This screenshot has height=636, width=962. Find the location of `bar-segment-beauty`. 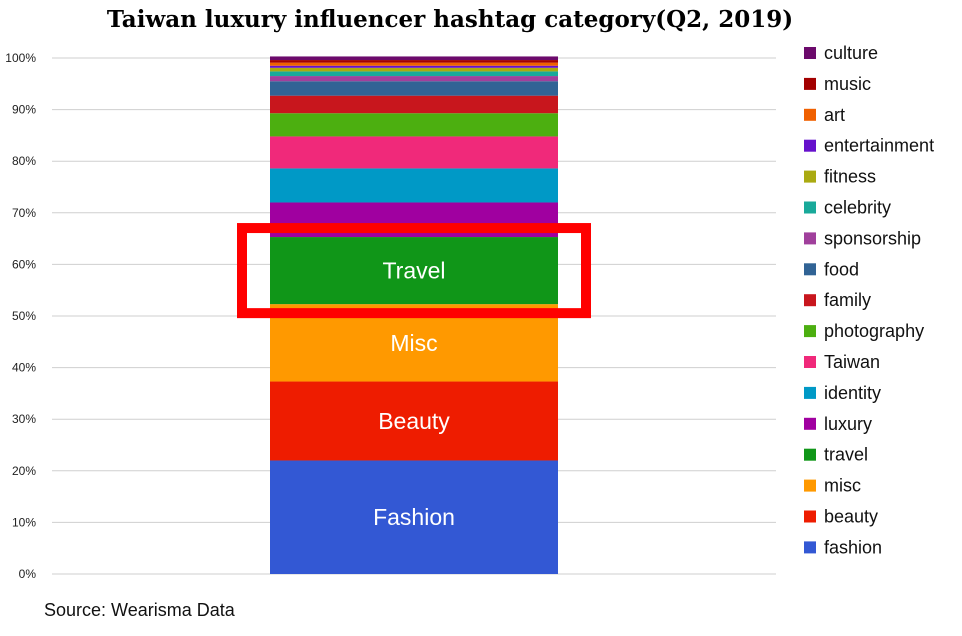

bar-segment-beauty is located at coordinates (414, 421).